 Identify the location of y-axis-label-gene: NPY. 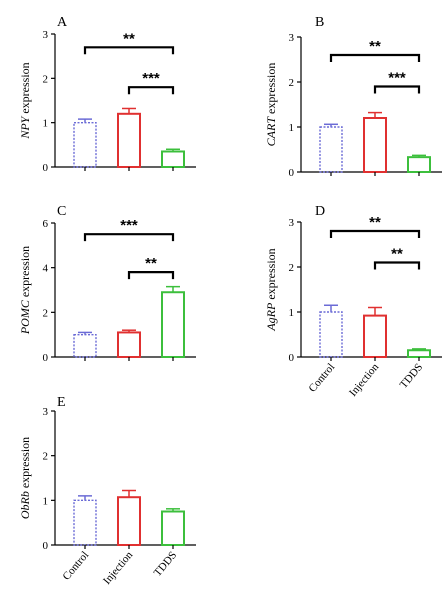
(25, 127).